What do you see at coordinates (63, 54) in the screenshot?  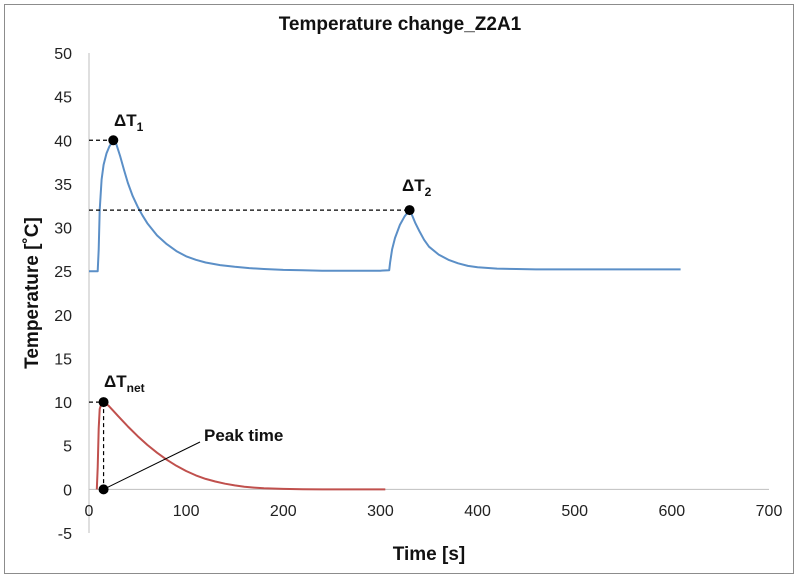 I see `y-tick-label: 50` at bounding box center [63, 54].